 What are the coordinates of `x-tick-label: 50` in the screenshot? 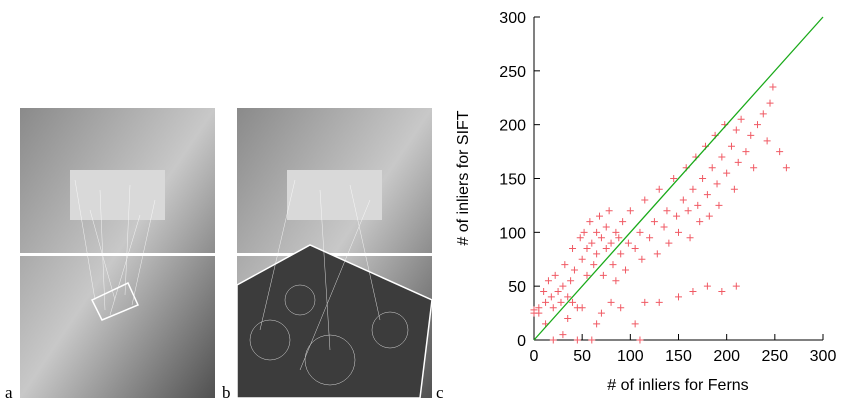 It's located at (582, 356).